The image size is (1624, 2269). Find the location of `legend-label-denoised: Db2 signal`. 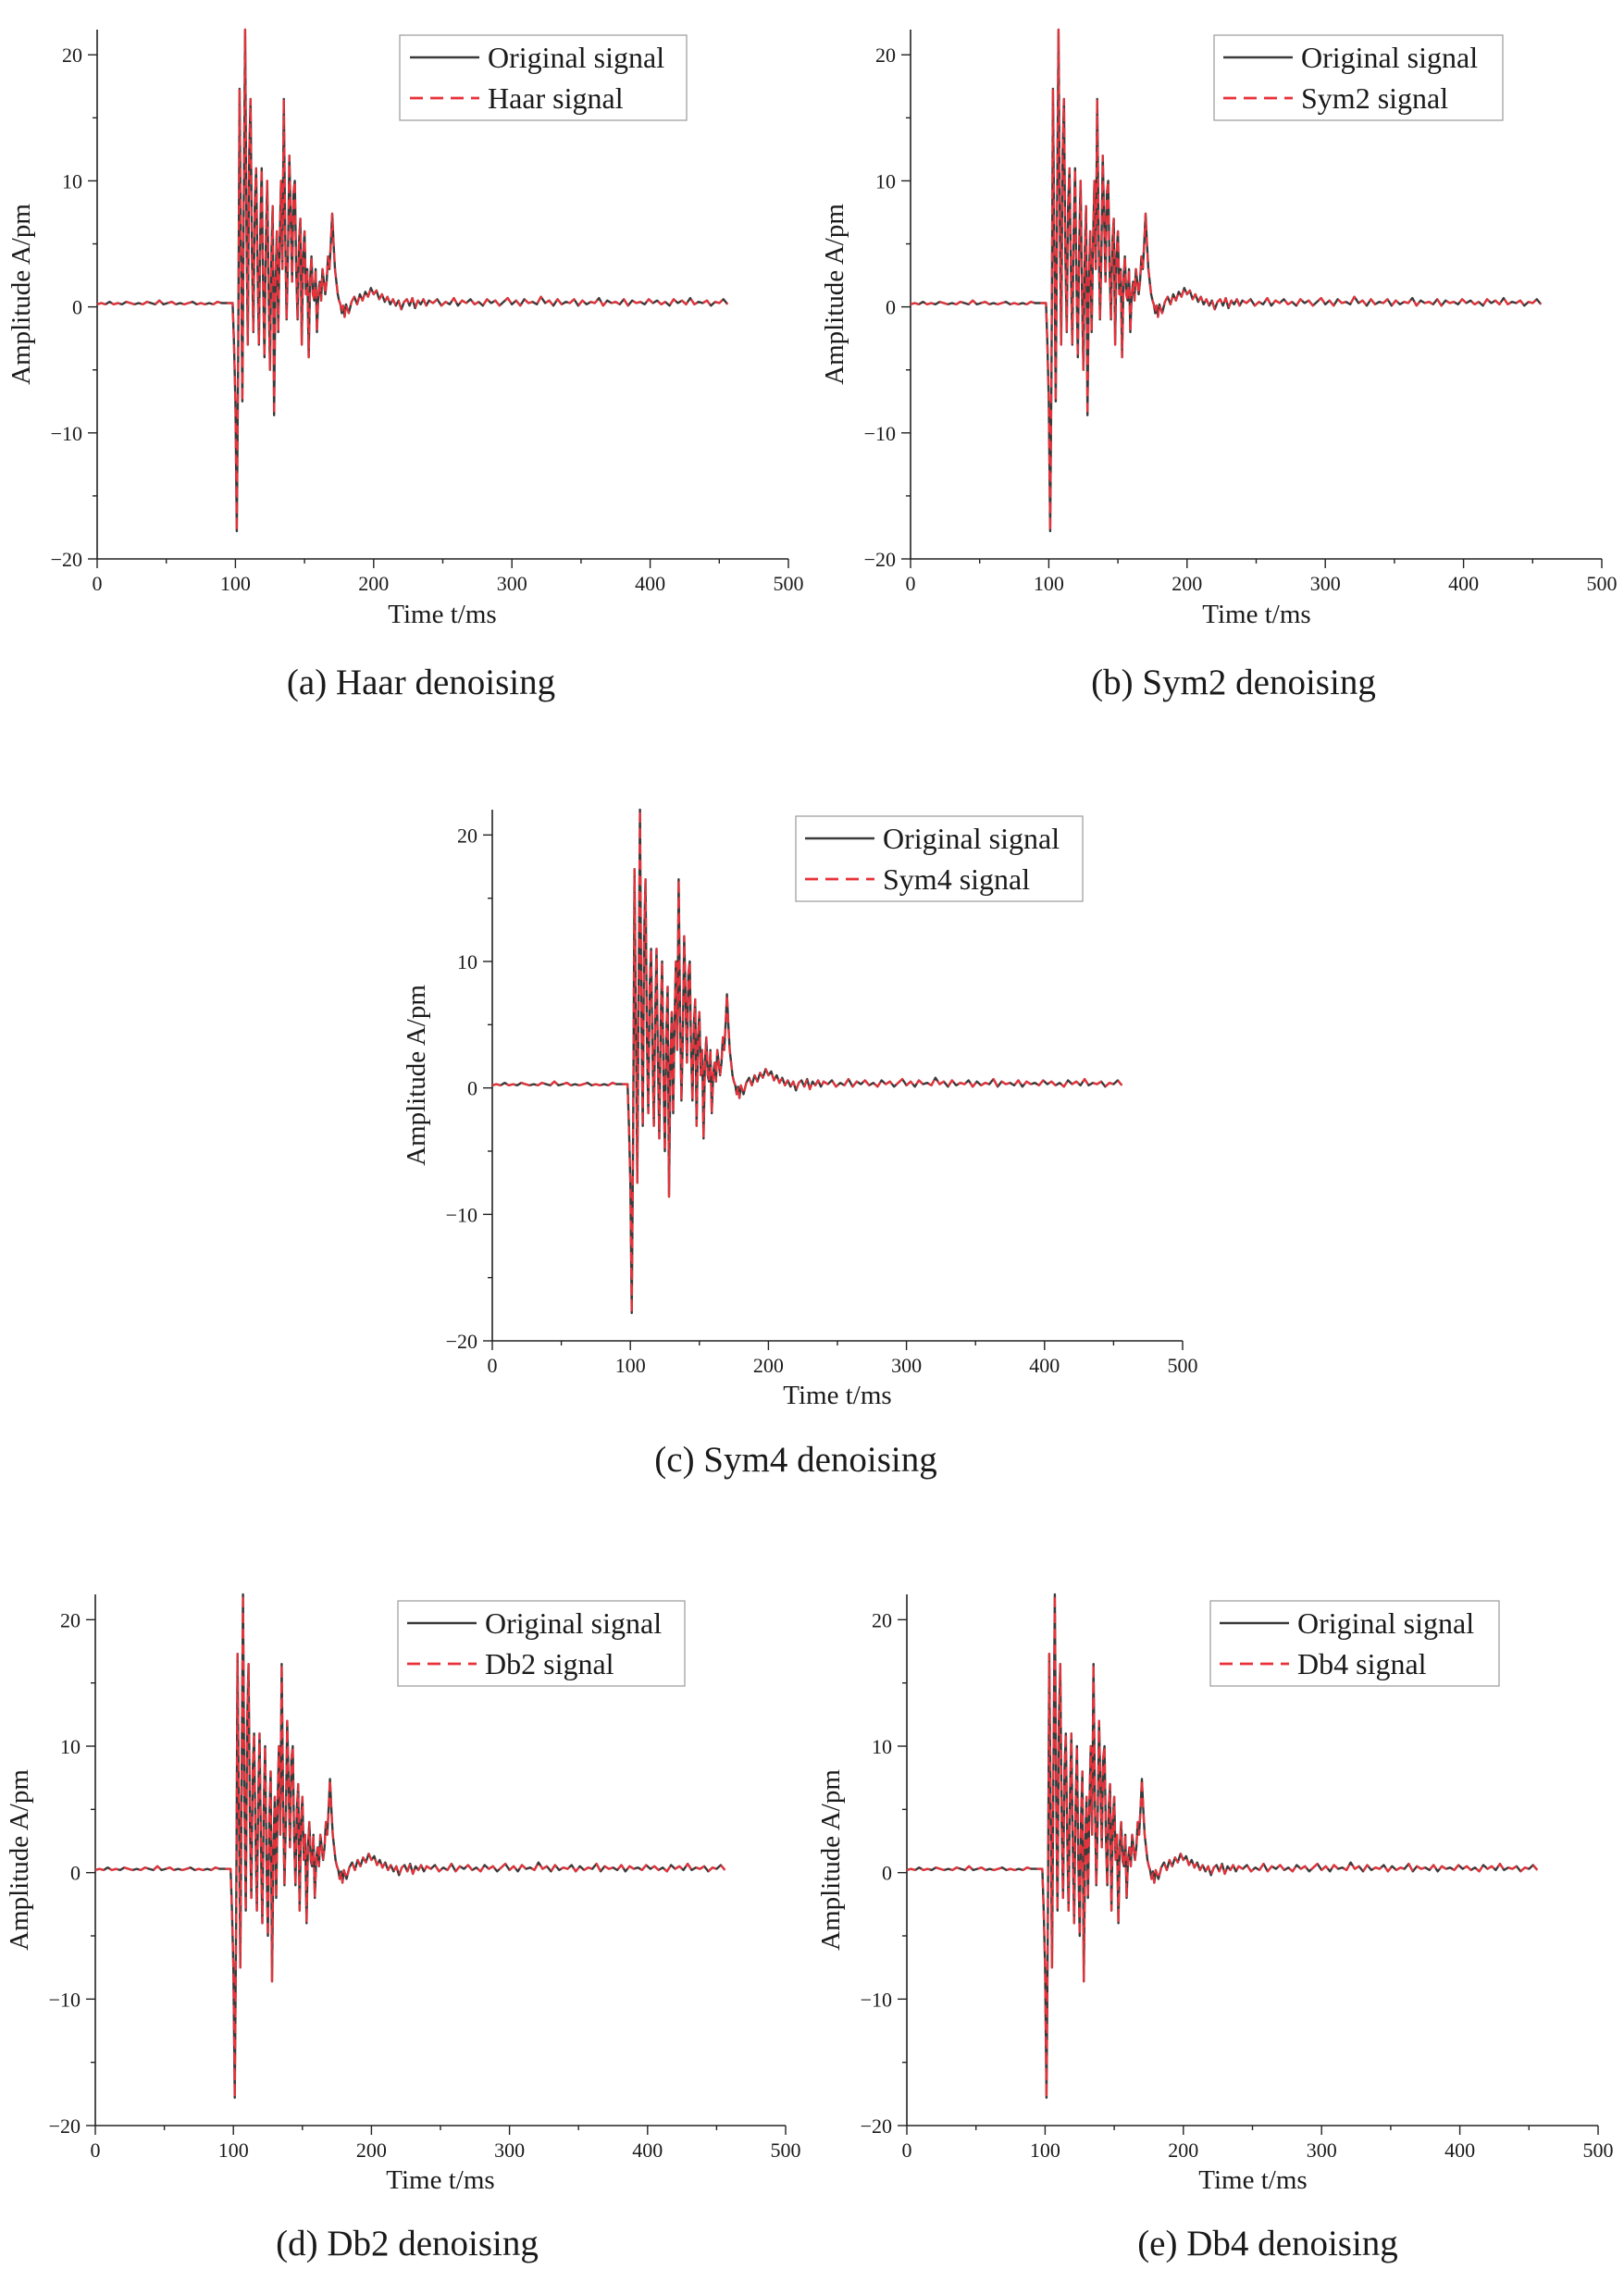

legend-label-denoised: Db2 signal is located at coordinates (549, 1663).